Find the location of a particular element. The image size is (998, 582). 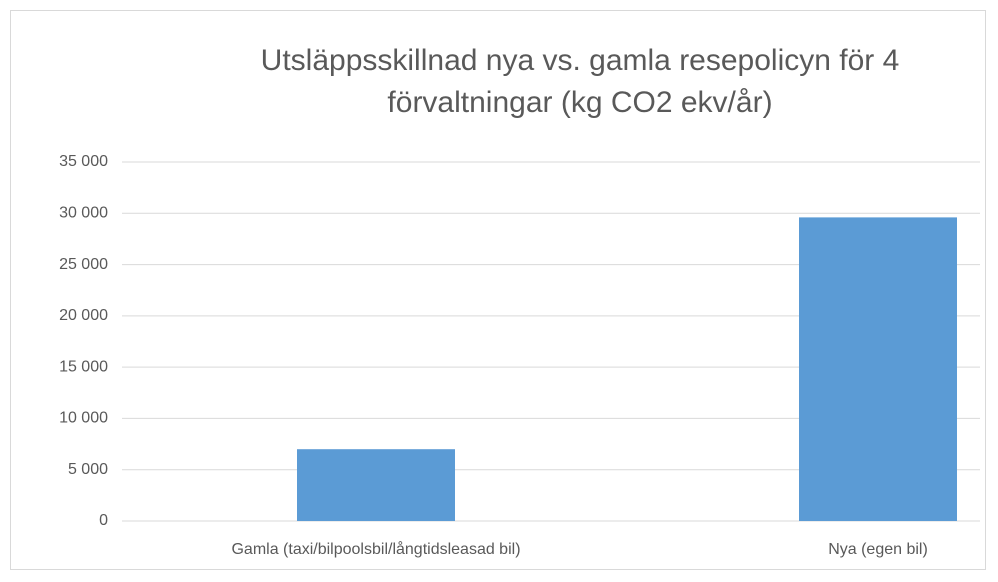

y-tick-label: 10 000 is located at coordinates (83, 418).